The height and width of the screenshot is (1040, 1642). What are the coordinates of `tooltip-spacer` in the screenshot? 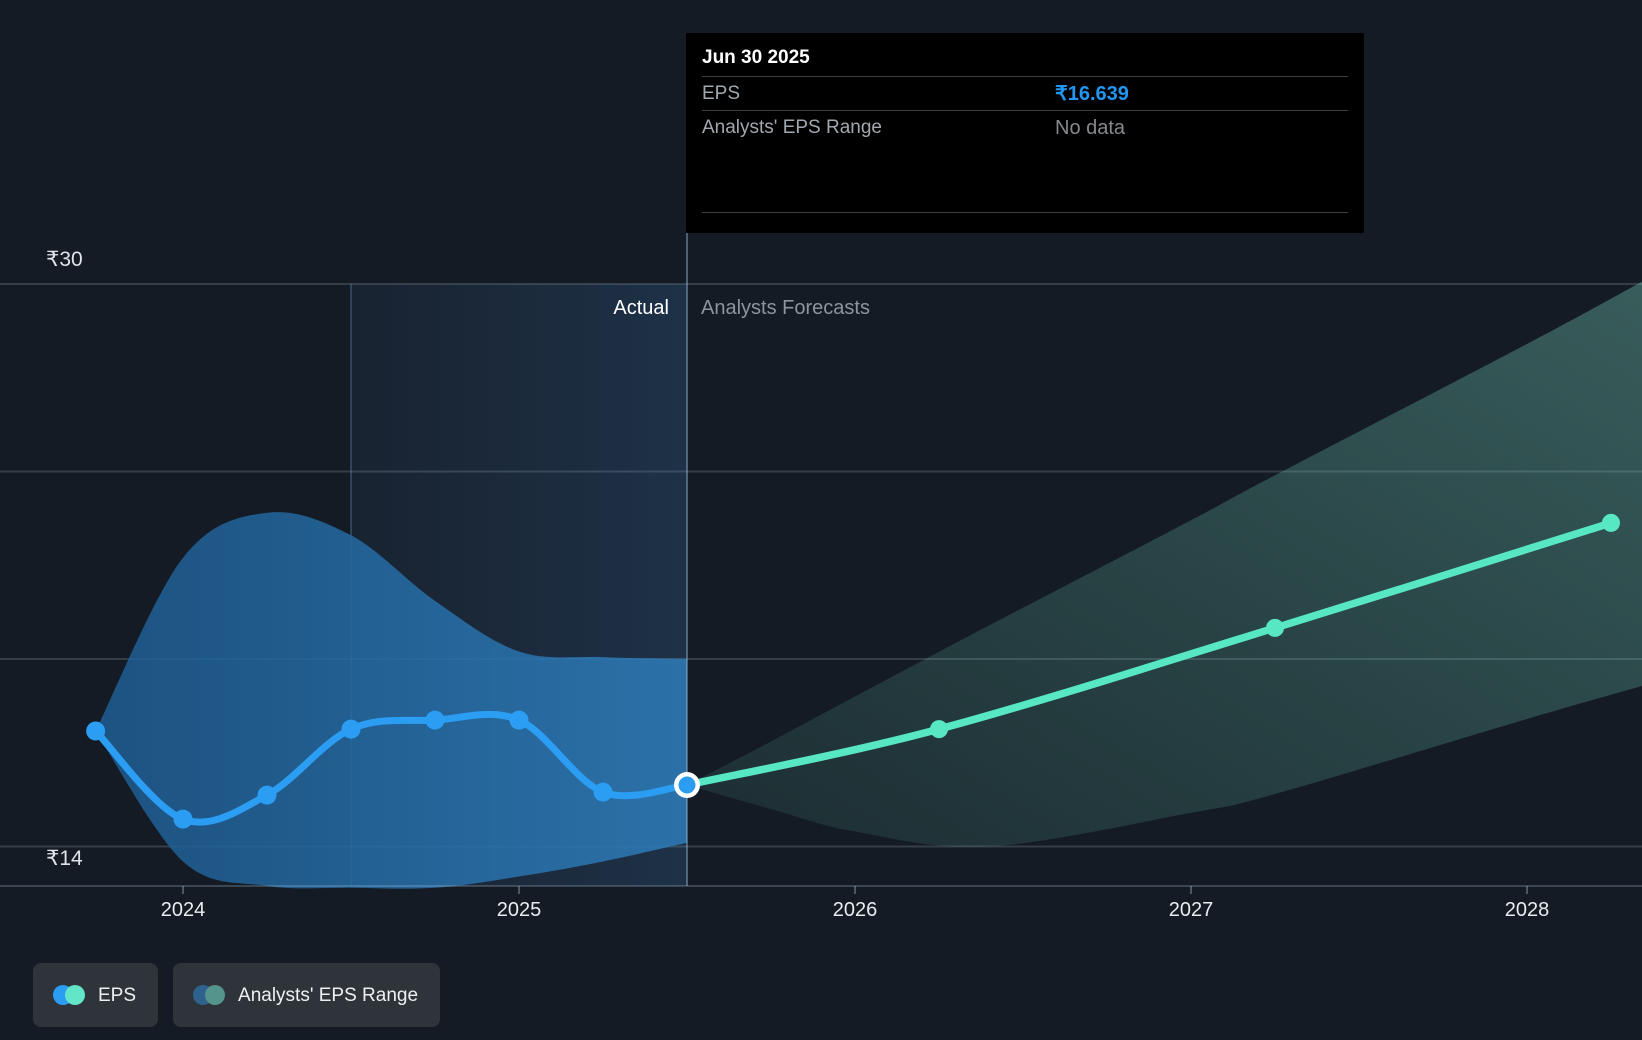 It's located at (1025, 178).